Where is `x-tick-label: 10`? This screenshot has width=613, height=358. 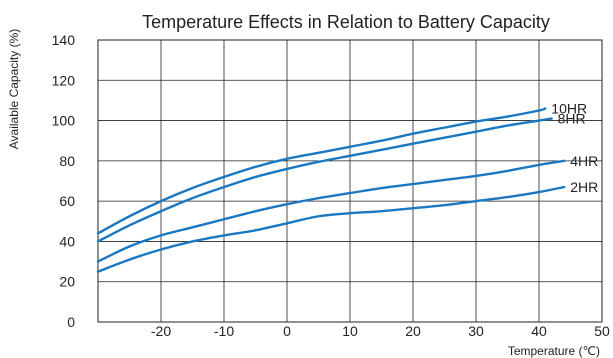 x-tick-label: 10 is located at coordinates (350, 331).